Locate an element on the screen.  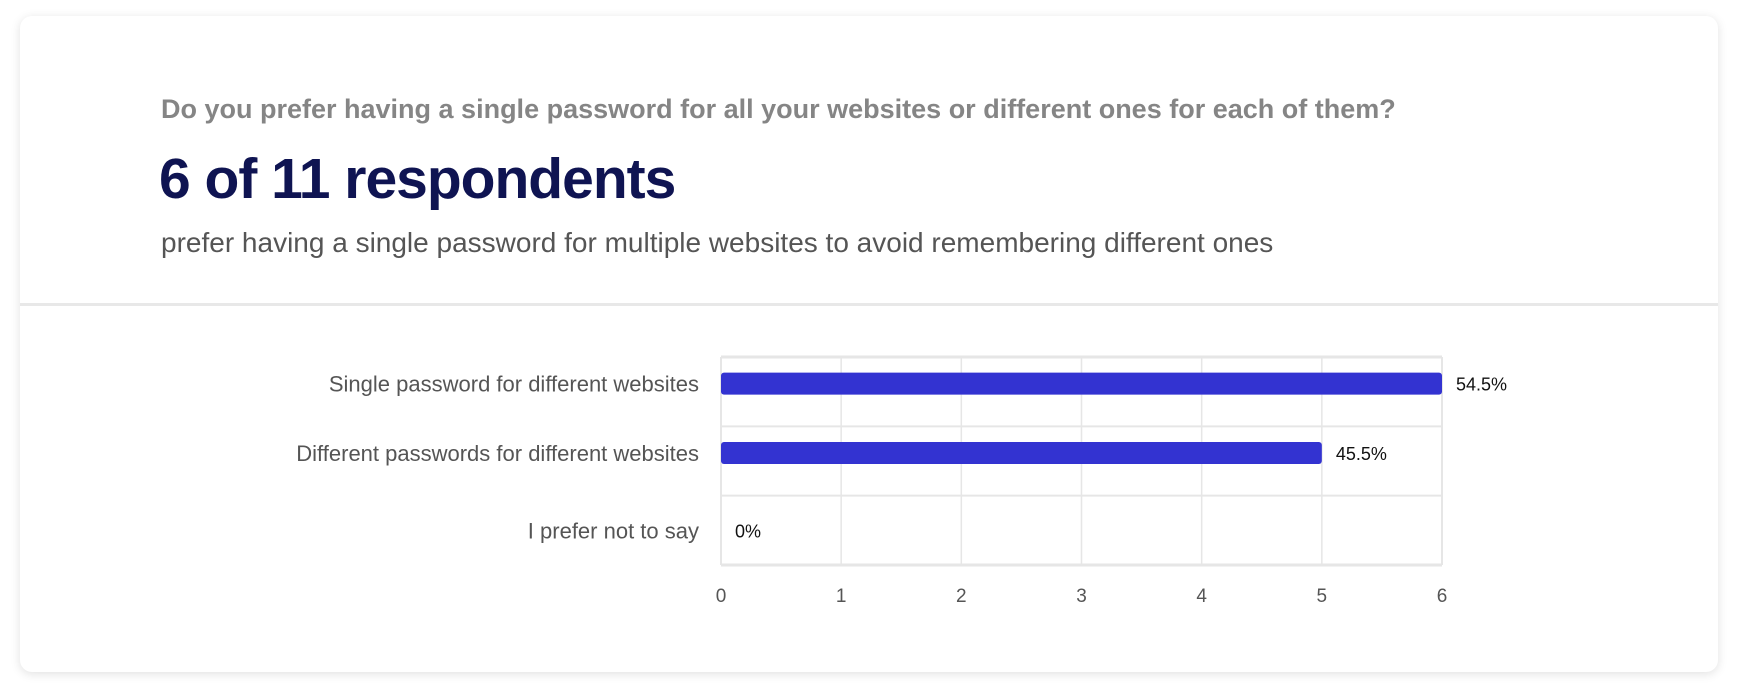
x-tick-label: 6 is located at coordinates (1442, 596).